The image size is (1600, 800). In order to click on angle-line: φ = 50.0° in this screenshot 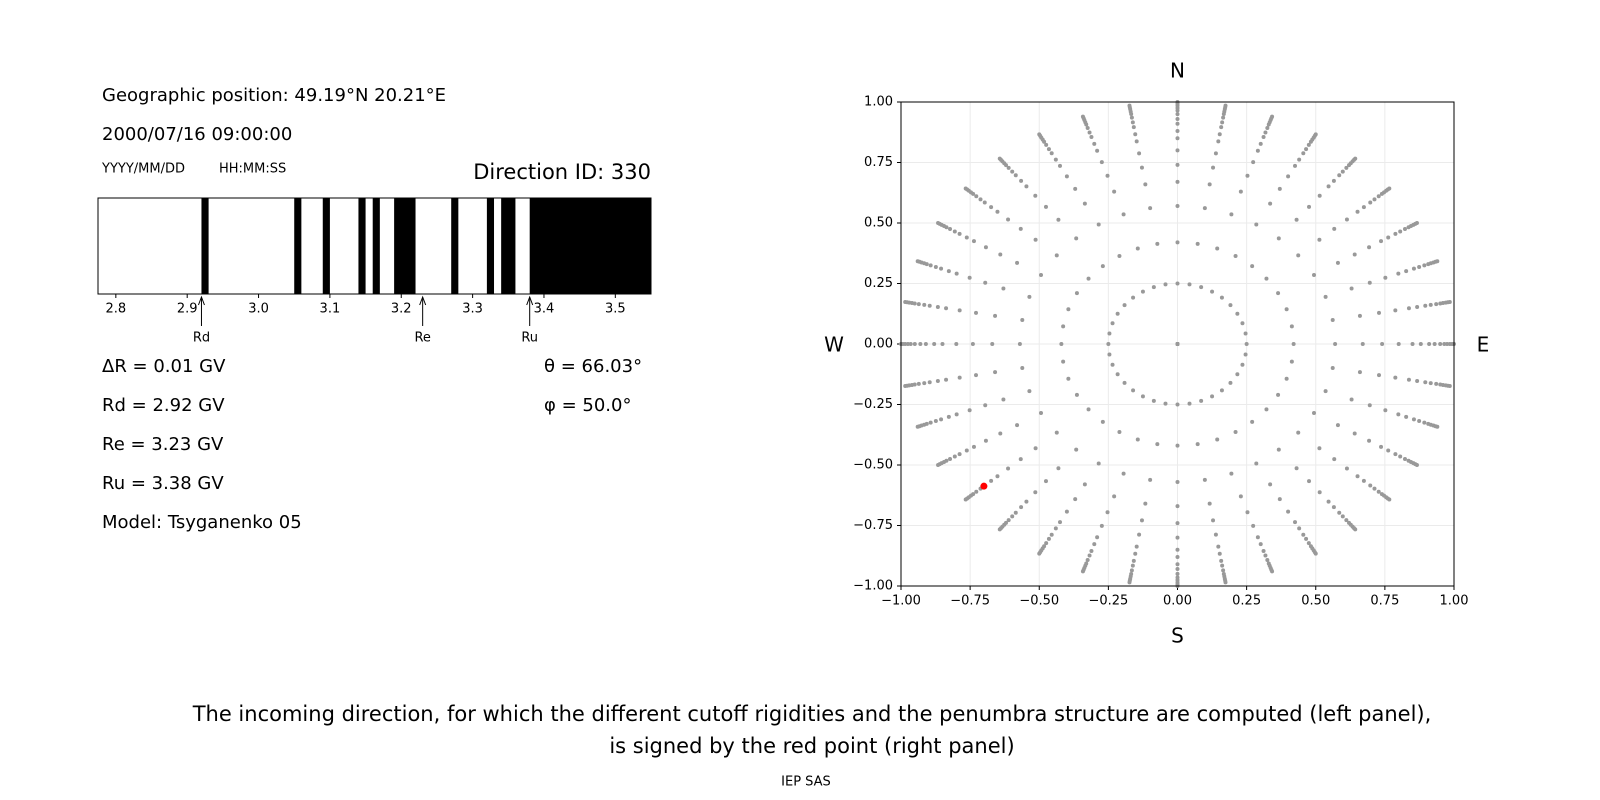, I will do `click(587, 405)`.